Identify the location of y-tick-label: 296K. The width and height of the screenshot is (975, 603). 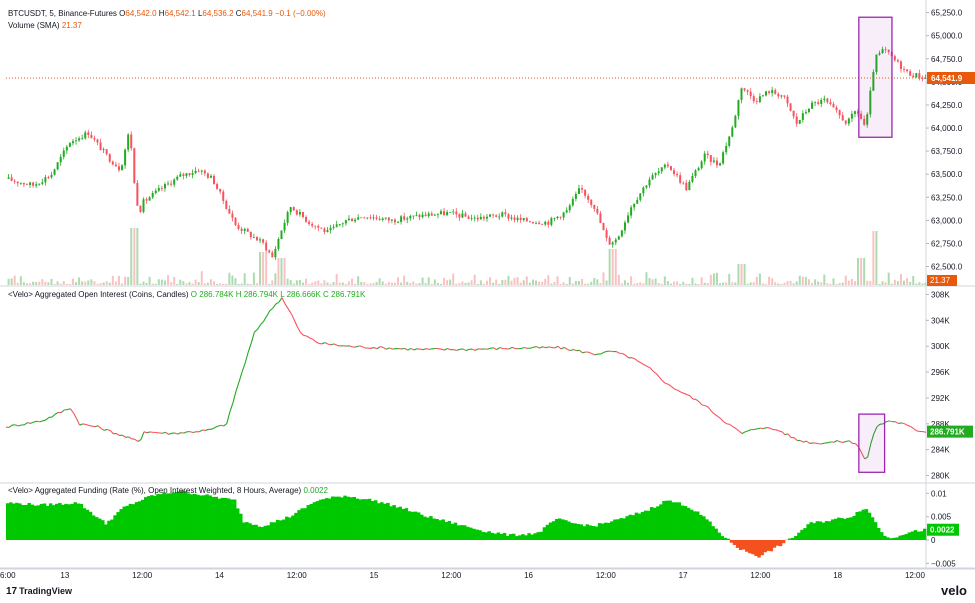
(940, 372).